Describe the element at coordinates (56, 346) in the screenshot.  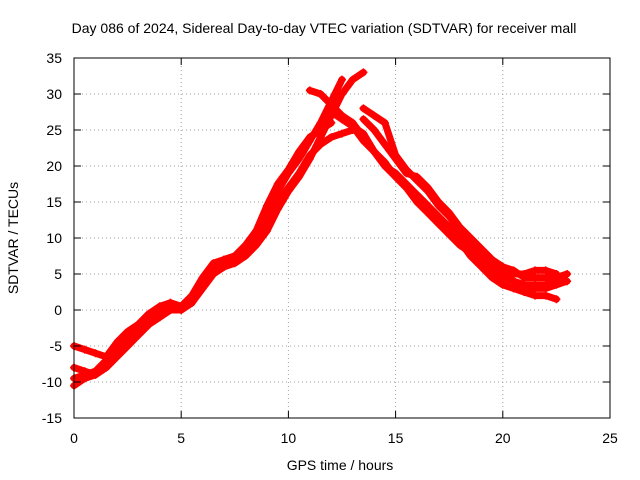
I see `y-tick-label: -5` at that location.